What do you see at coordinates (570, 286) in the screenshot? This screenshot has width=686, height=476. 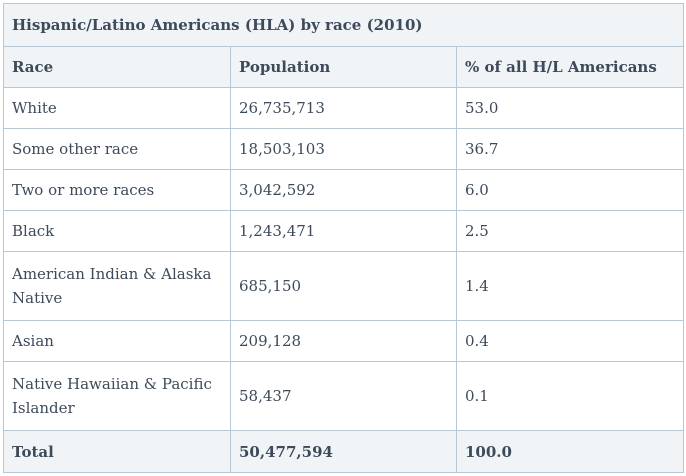 I see `percent-cell: 1.4` at bounding box center [570, 286].